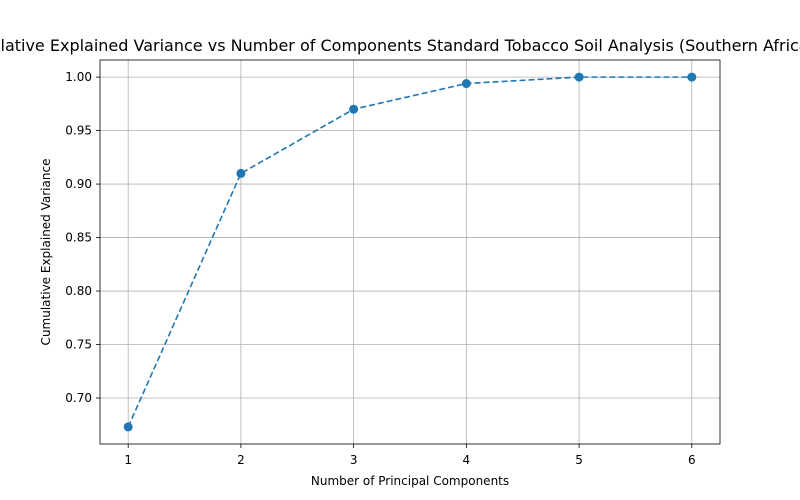 This screenshot has height=500, width=800. I want to click on x-tick-label: 3, so click(354, 460).